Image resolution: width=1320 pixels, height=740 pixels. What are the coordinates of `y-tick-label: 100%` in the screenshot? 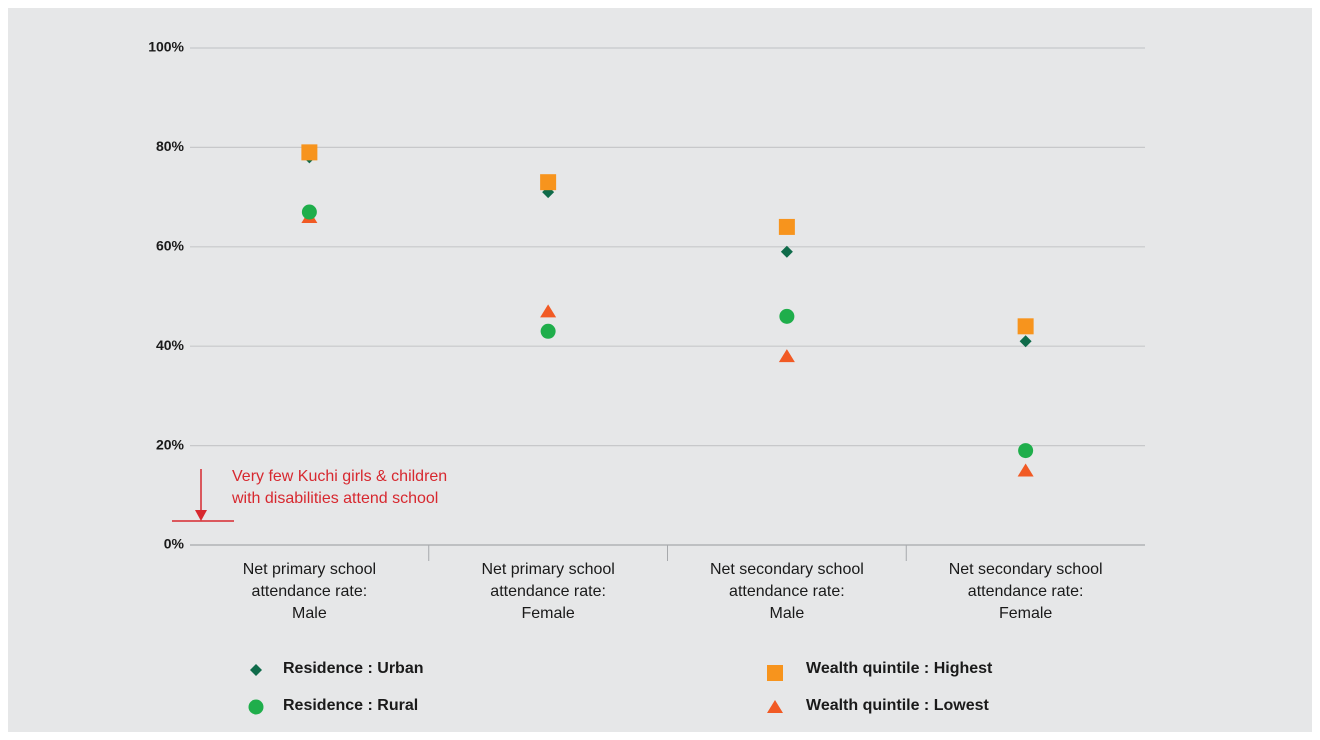 It's located at (166, 47).